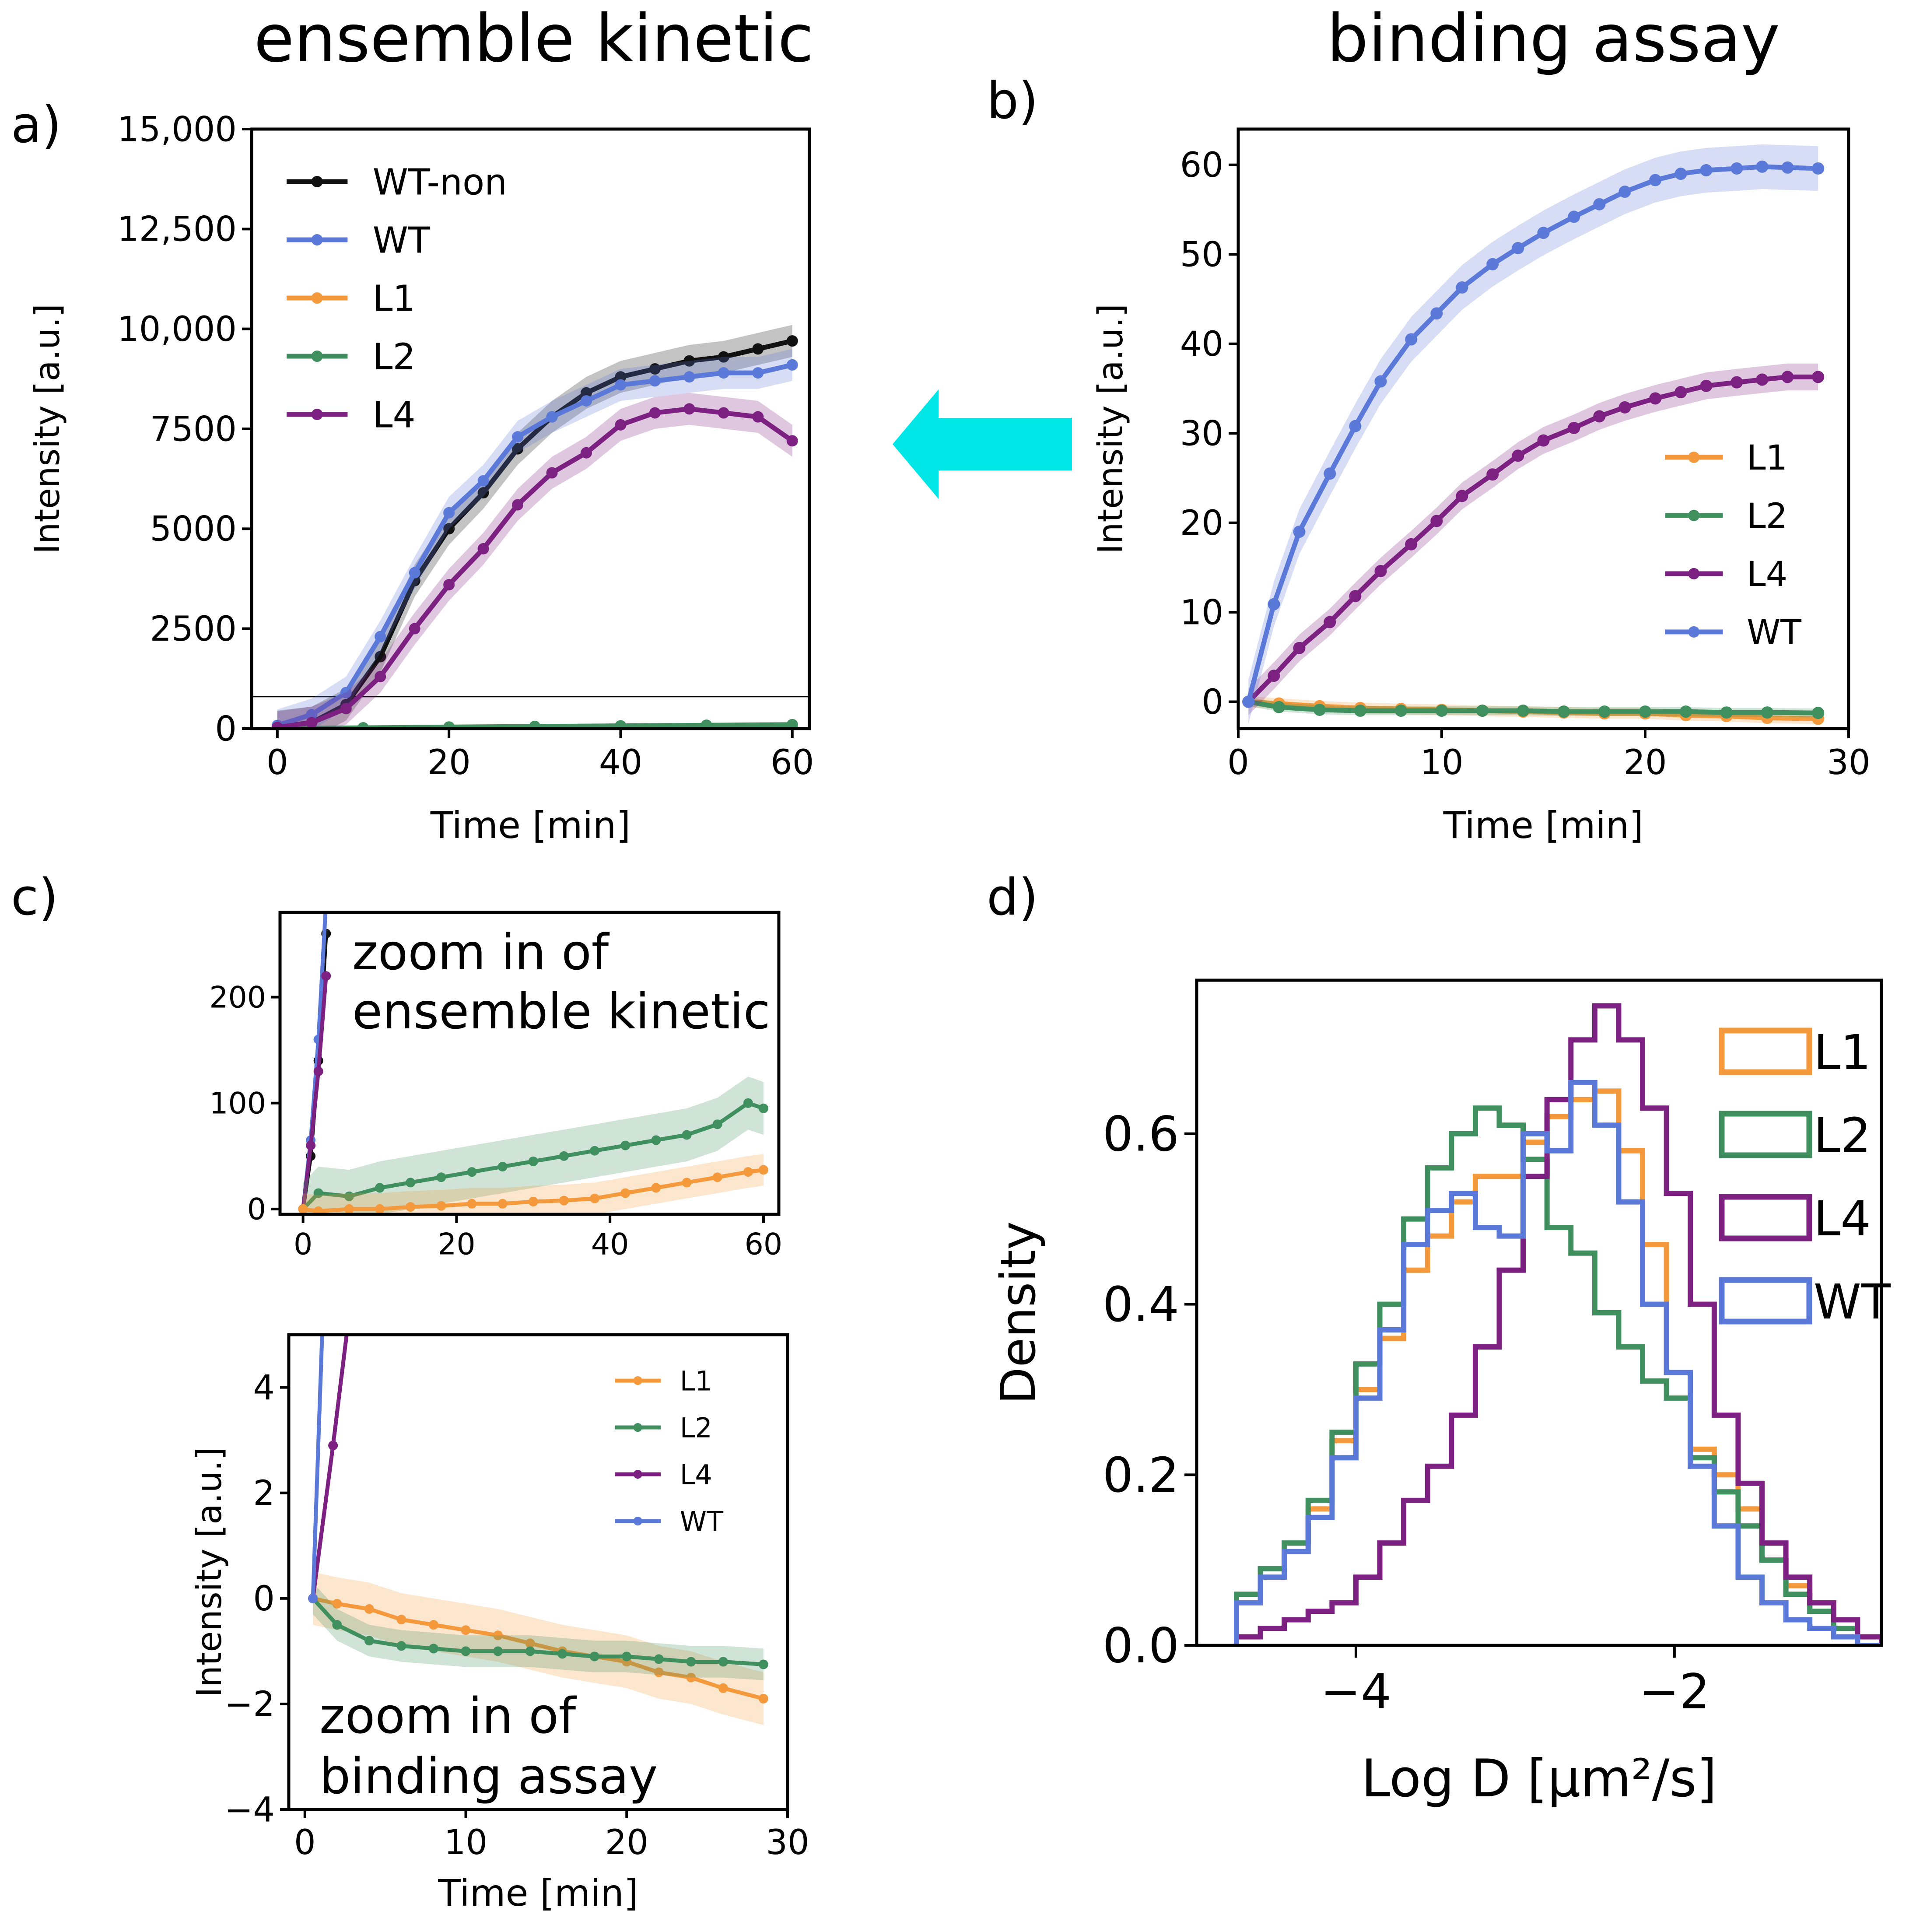  Describe the element at coordinates (1238, 762) in the screenshot. I see `x-tick-label: 0` at that location.